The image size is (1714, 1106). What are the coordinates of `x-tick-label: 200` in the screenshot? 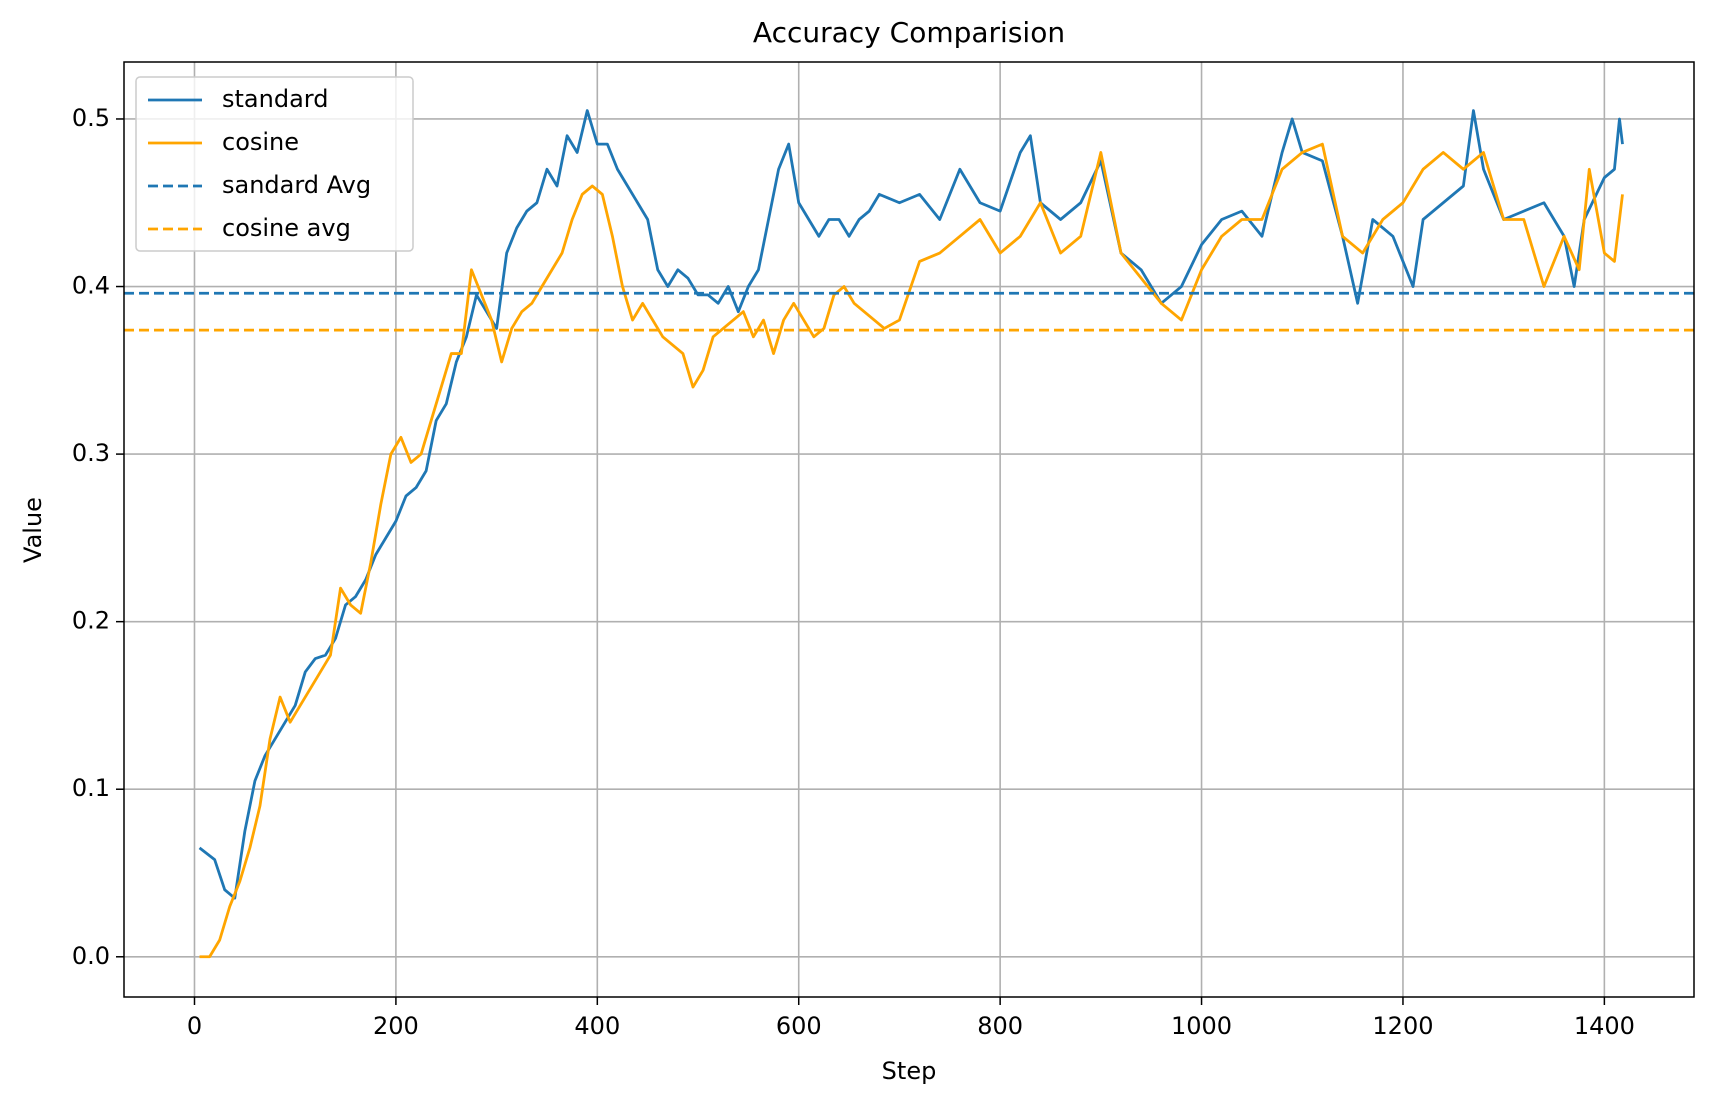 It's located at (396, 1026).